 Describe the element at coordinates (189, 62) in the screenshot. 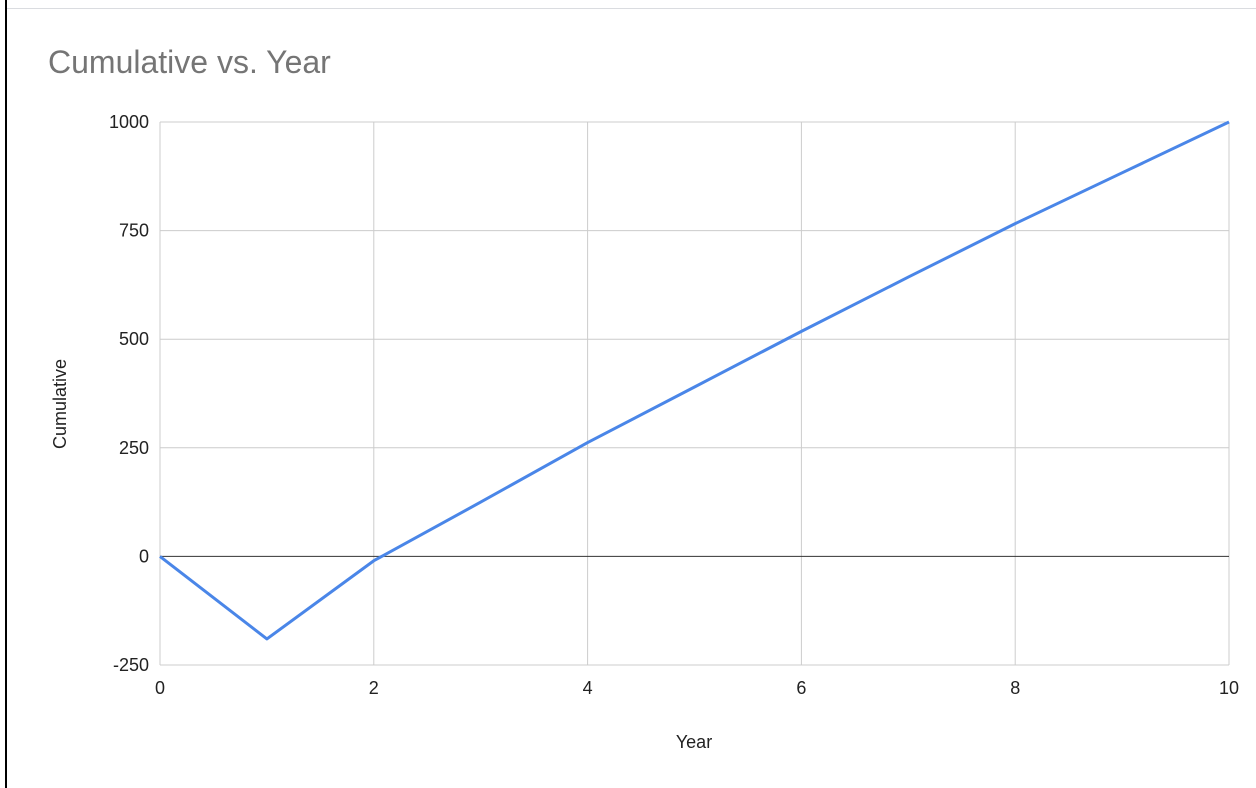

I see `chart-title: Cumulative vs. Year` at that location.